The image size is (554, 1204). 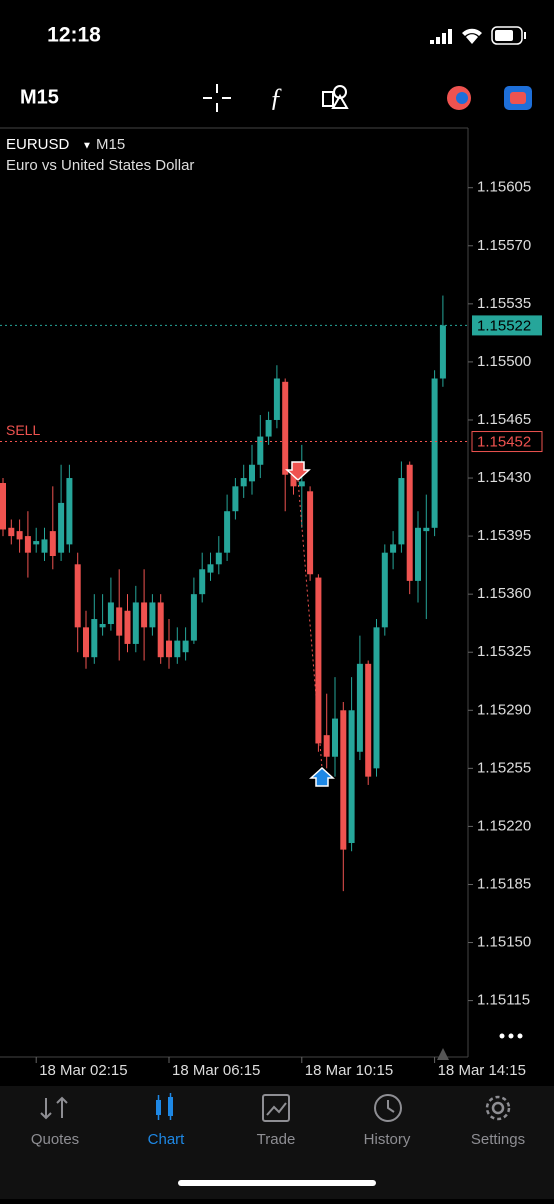 What do you see at coordinates (504, 361) in the screenshot?
I see `y-tick-label: 1.15500` at bounding box center [504, 361].